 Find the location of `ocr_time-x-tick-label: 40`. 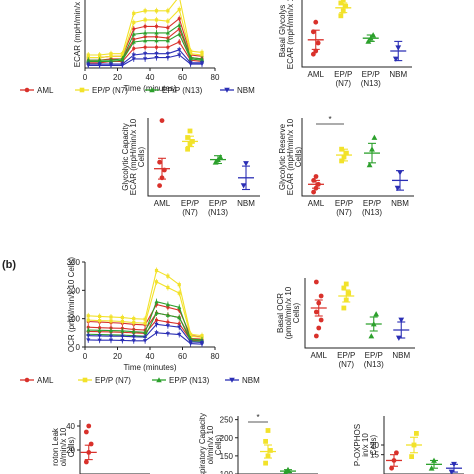

ocr_time-x-tick-label: 40 is located at coordinates (150, 356).